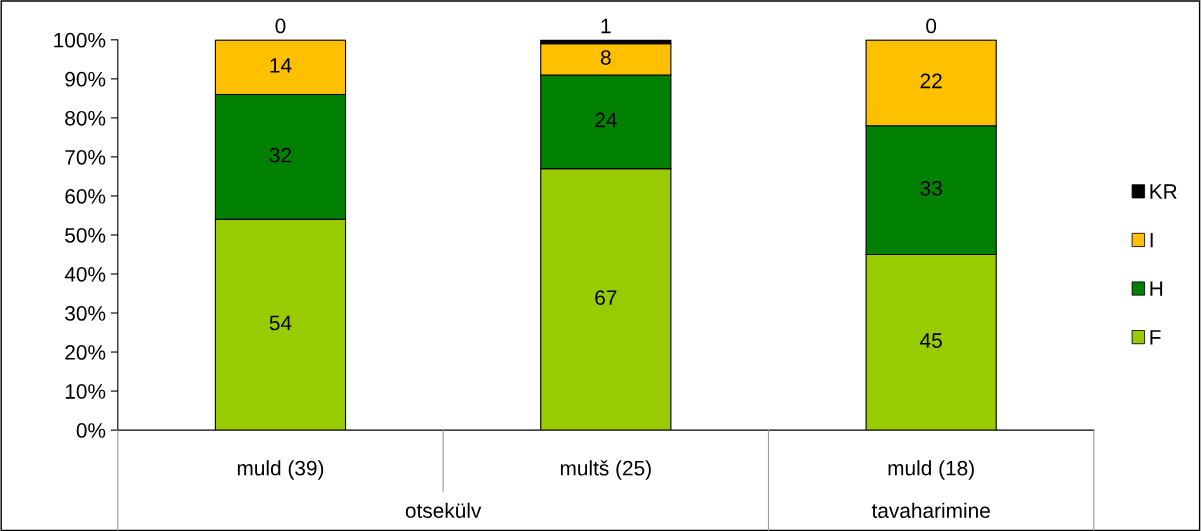 The image size is (1202, 531). Describe the element at coordinates (85, 79) in the screenshot. I see `y-tick-label: 90%` at that location.